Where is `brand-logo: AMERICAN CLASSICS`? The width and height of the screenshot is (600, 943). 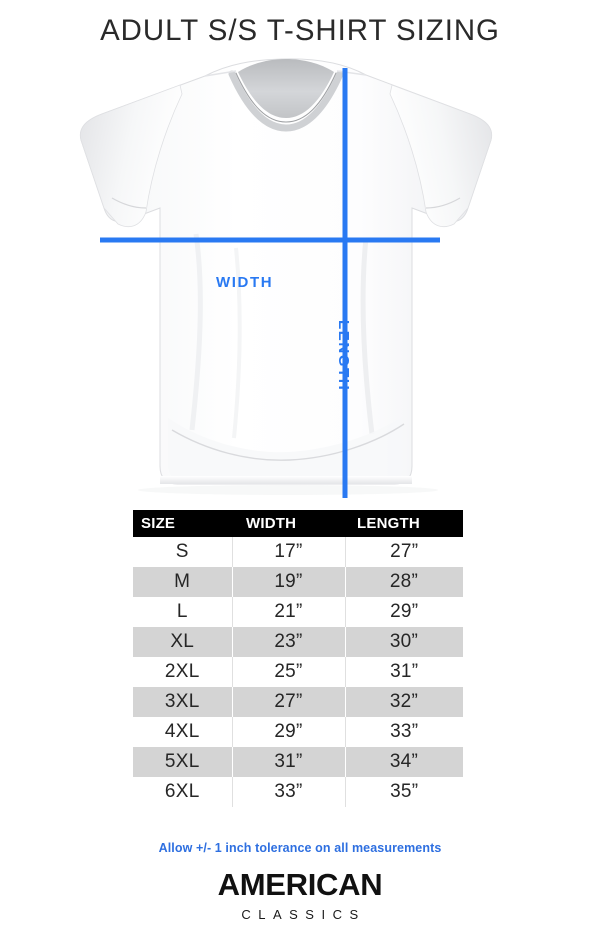
brand-logo: AMERICAN CLASSICS is located at coordinates (300, 895).